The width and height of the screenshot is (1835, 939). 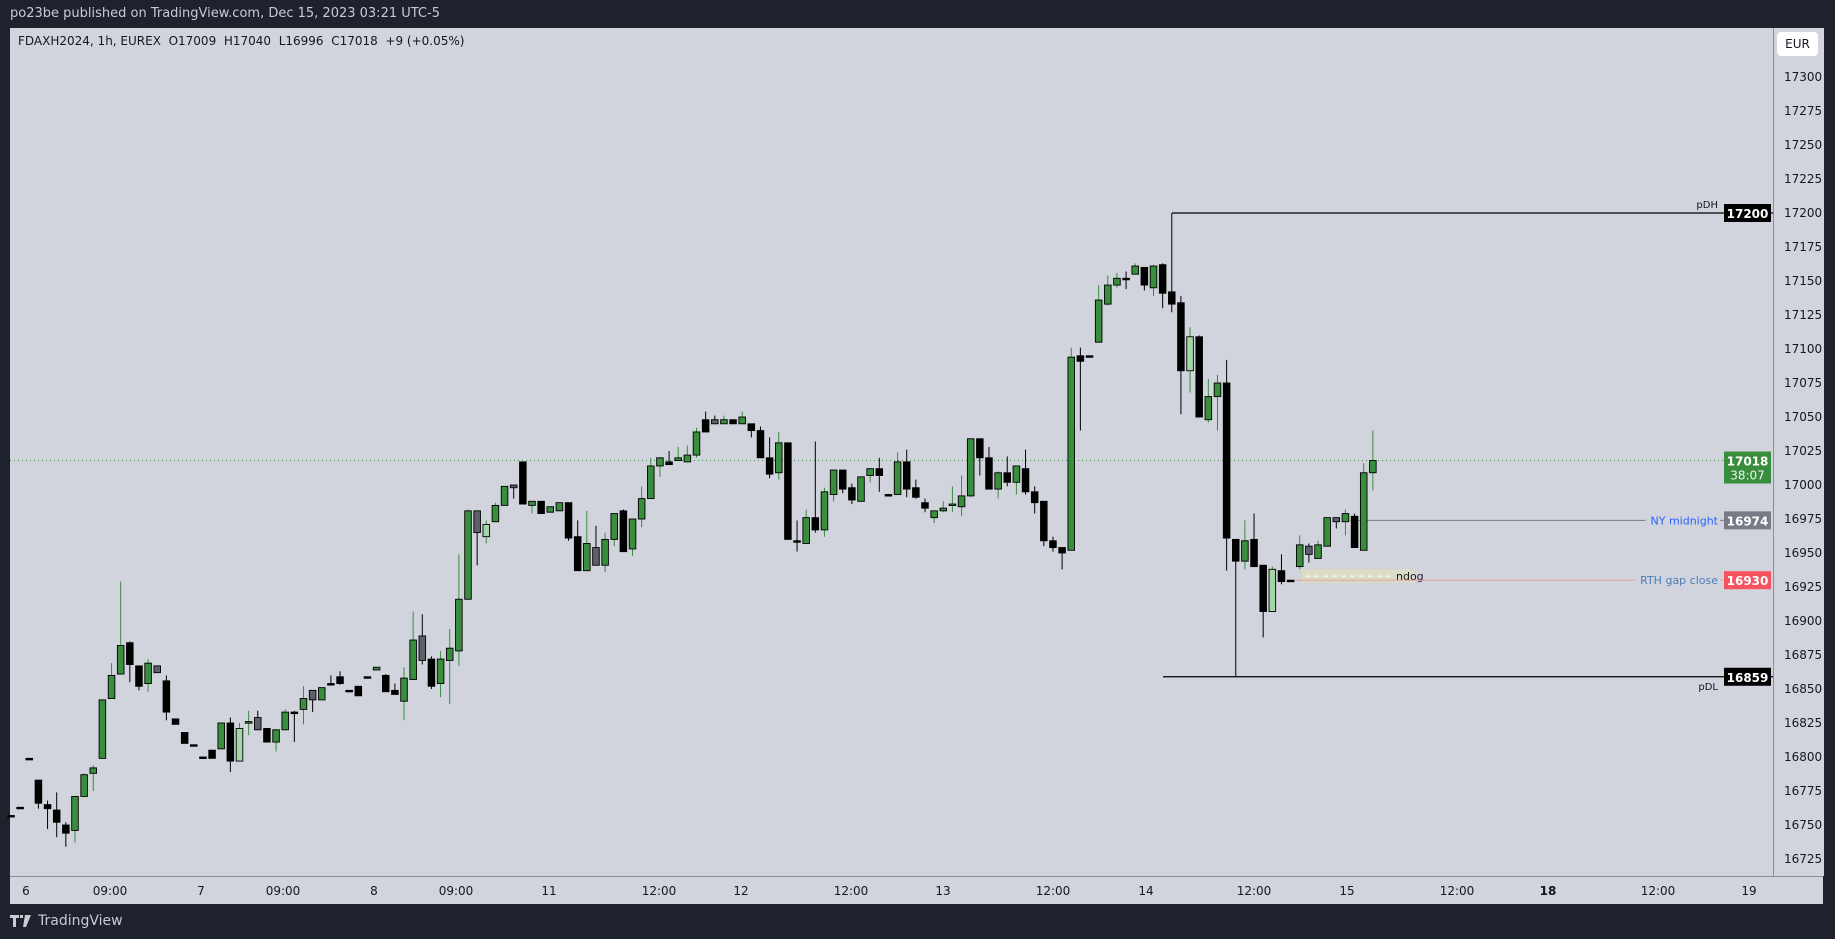 What do you see at coordinates (916, 890) in the screenshot?
I see `time-axis` at bounding box center [916, 890].